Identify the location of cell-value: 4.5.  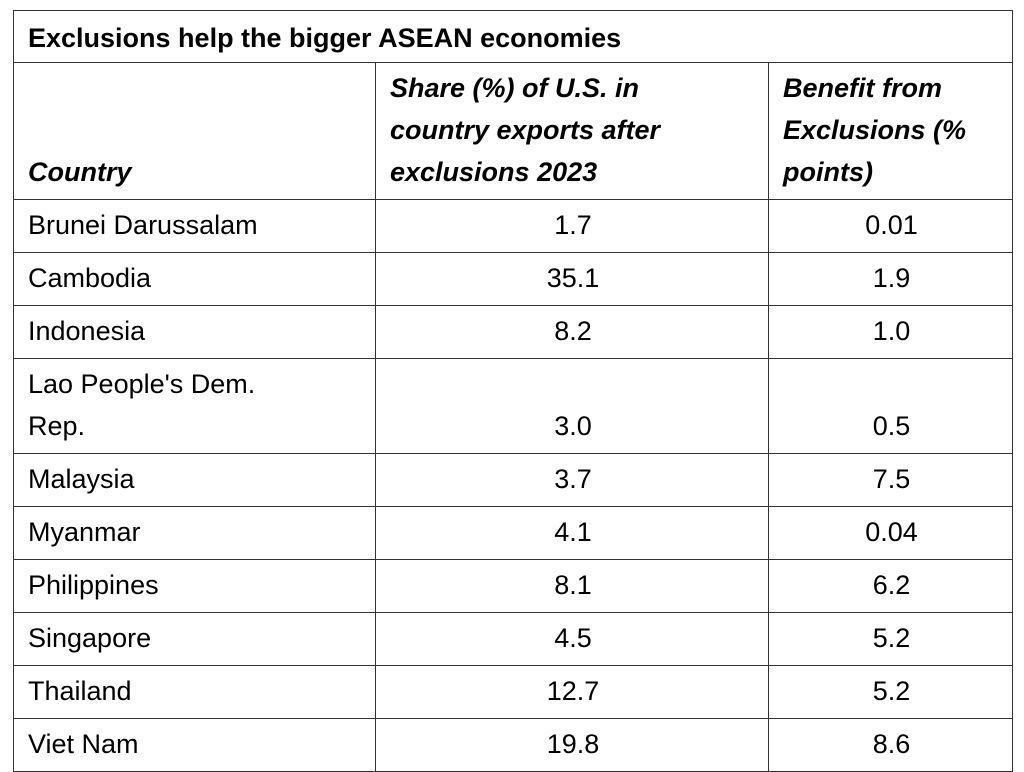
(573, 638).